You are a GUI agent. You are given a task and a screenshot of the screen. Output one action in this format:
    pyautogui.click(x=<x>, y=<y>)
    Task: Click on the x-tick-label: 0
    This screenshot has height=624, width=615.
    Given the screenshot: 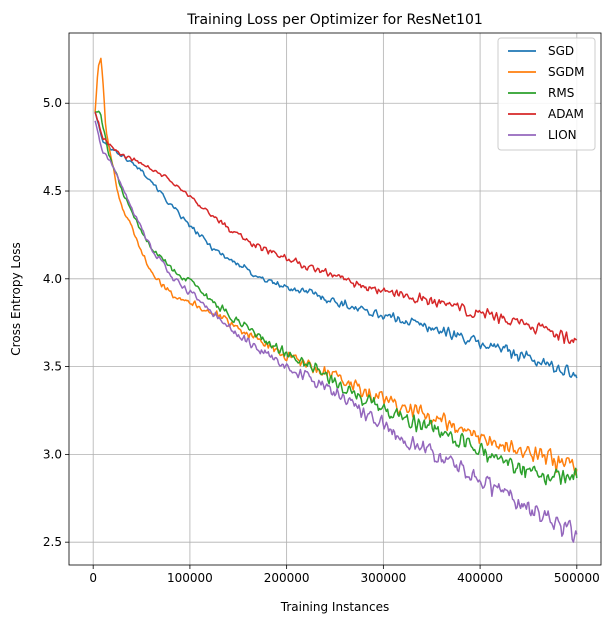 What is the action you would take?
    pyautogui.click(x=93, y=578)
    